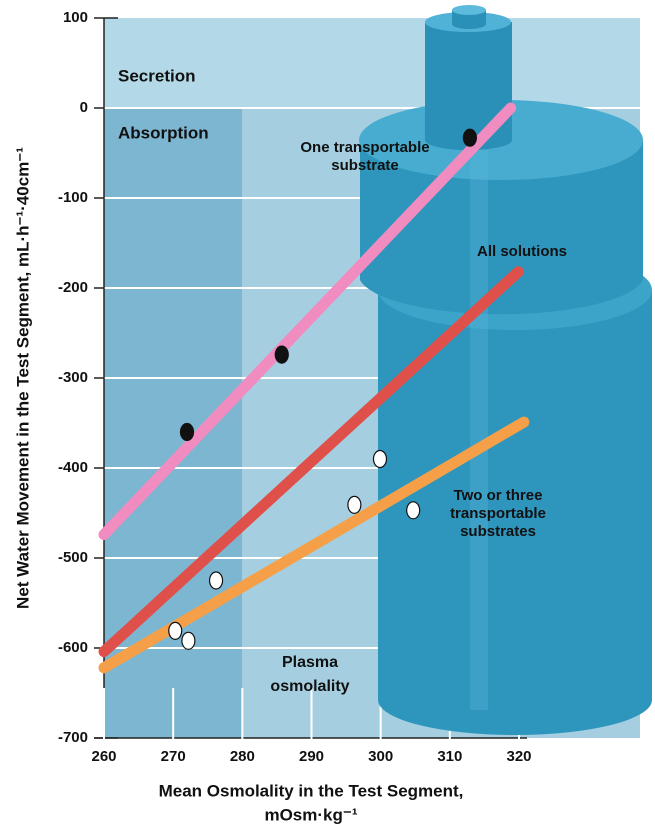  I want to click on x-tick-label: 320, so click(518, 756).